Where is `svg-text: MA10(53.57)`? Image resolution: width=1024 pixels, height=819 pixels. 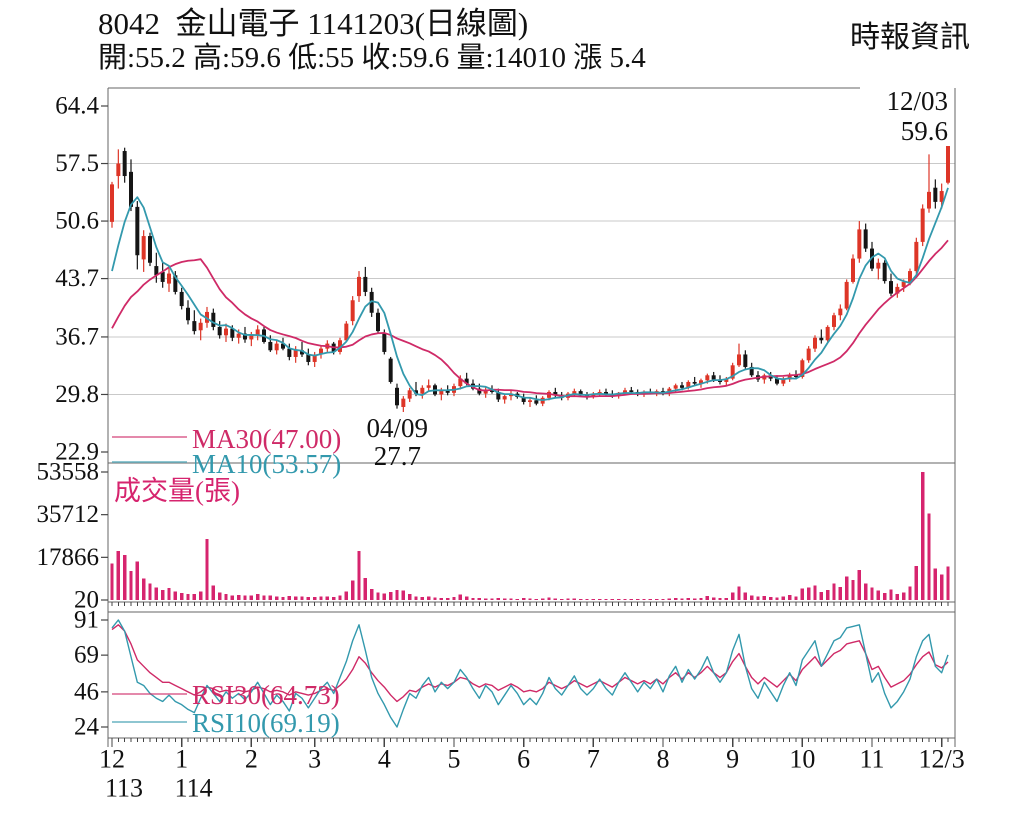 svg-text: MA10(53.57) is located at coordinates (266, 464).